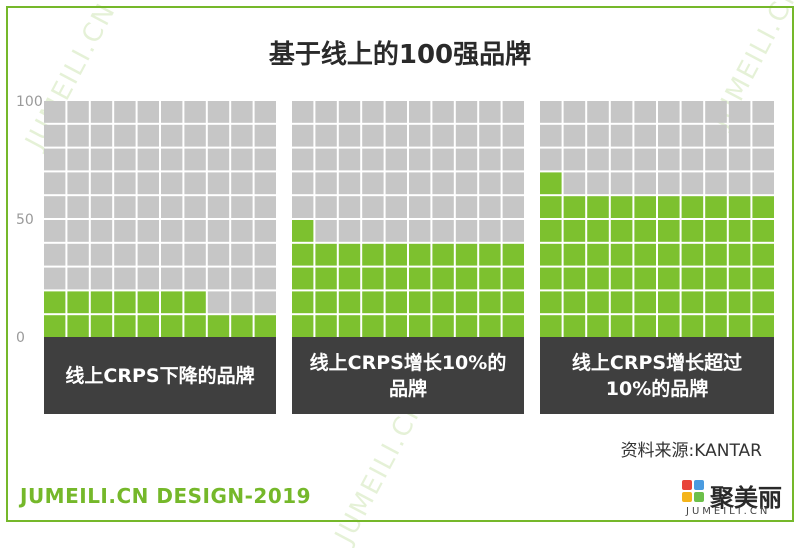  I want to click on waffle-panel, so click(160, 219).